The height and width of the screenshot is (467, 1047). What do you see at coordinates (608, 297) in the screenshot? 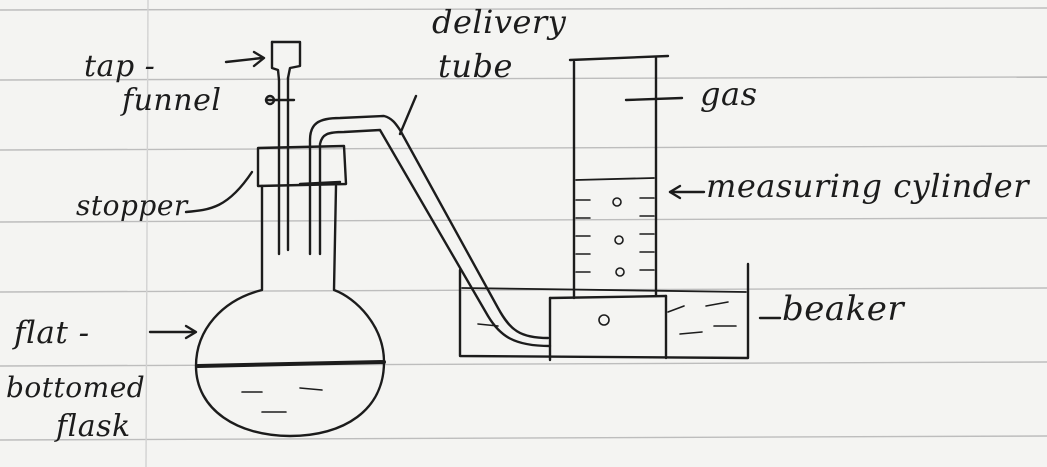
I see `cylinder-base-top` at bounding box center [608, 297].